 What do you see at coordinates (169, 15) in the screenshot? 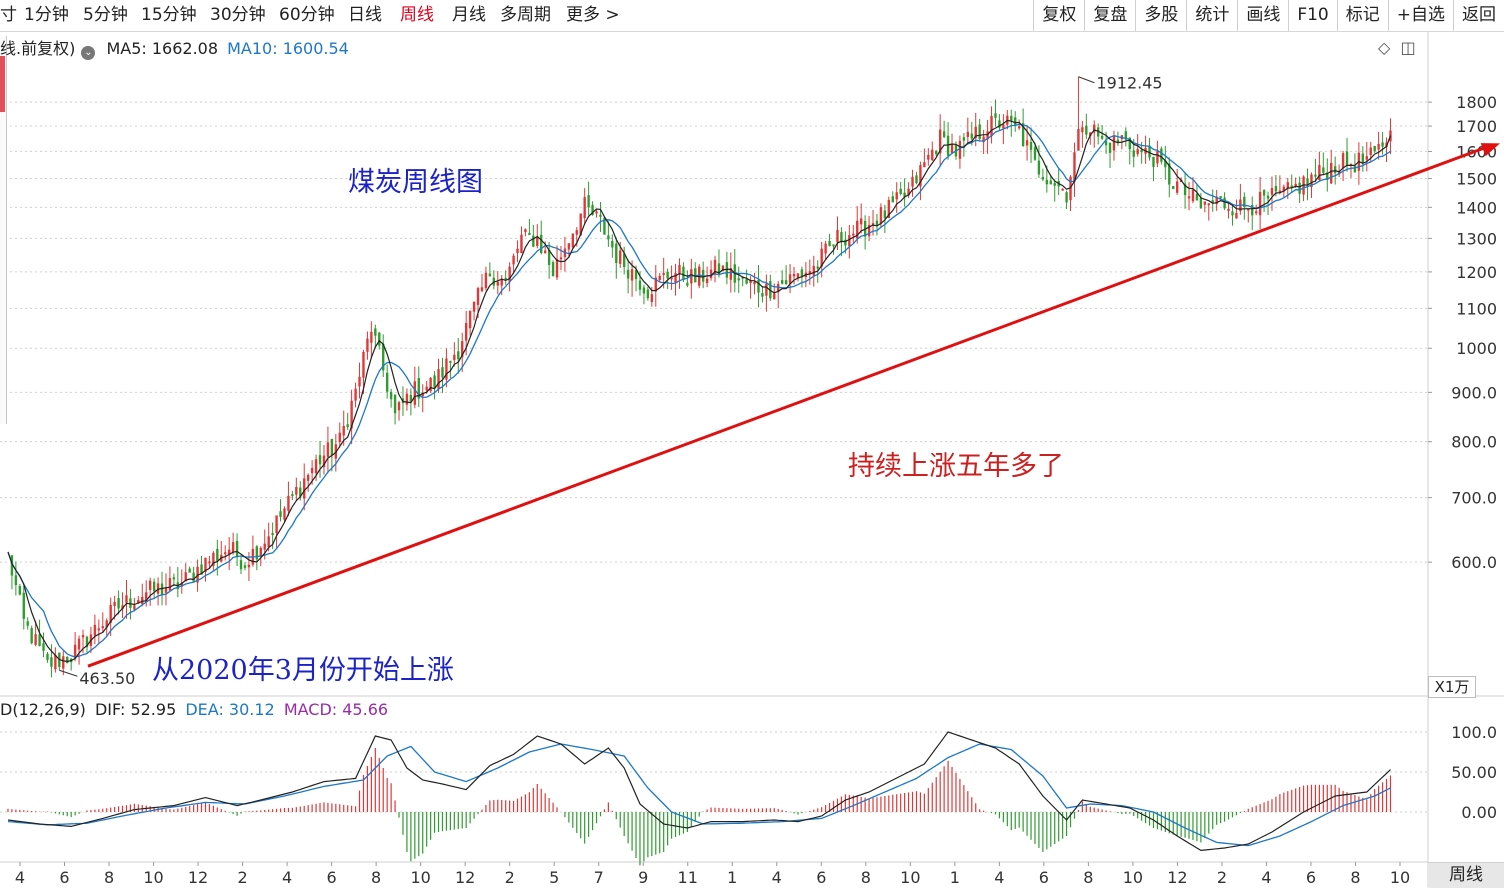
I see `tab-15min: 15分钟` at bounding box center [169, 15].